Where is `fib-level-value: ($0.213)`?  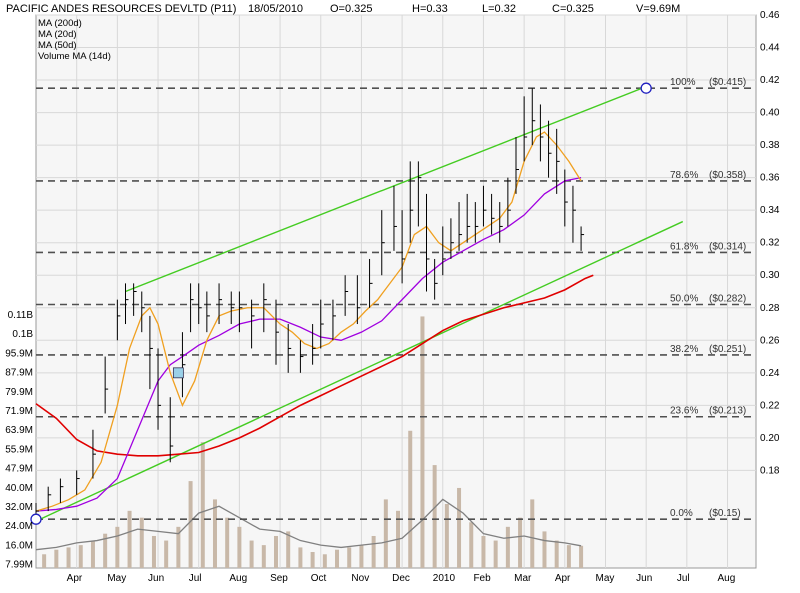
fib-level-value: ($0.213) is located at coordinates (727, 411).